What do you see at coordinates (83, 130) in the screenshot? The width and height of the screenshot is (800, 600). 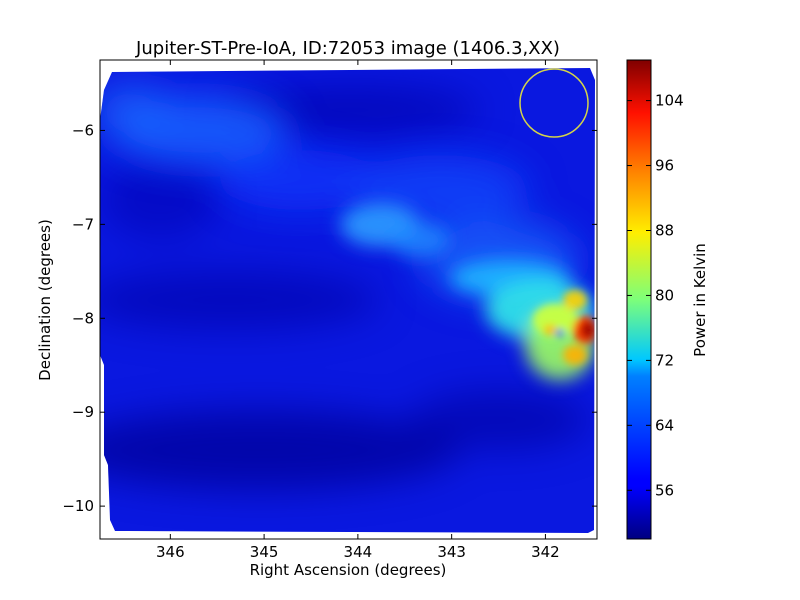 I see `y-tick-label: −6` at bounding box center [83, 130].